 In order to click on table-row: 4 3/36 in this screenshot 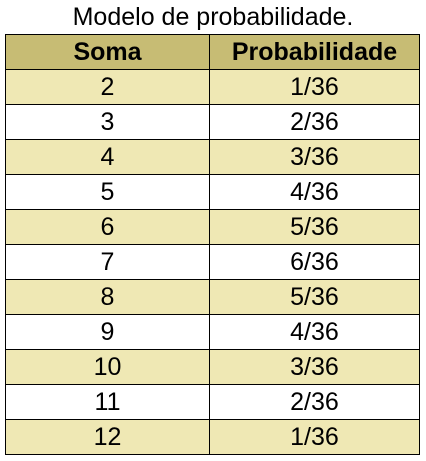, I will do `click(212, 157)`.